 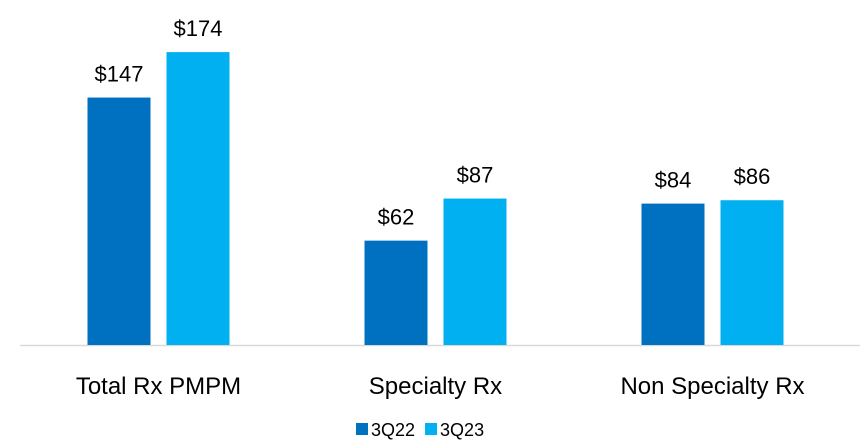 What do you see at coordinates (712, 386) in the screenshot?
I see `x-tick-label: Non Specialty Rx` at bounding box center [712, 386].